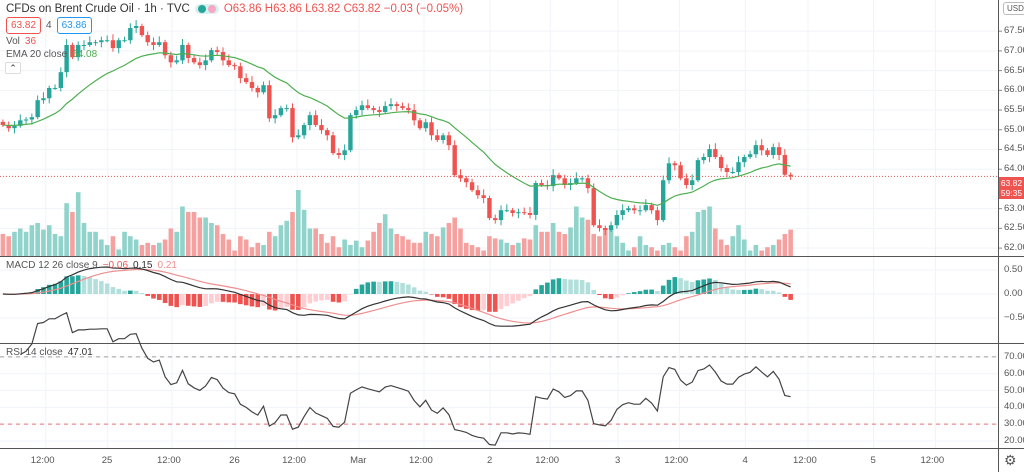  I want to click on macd-signal-line, so click(396, 296).